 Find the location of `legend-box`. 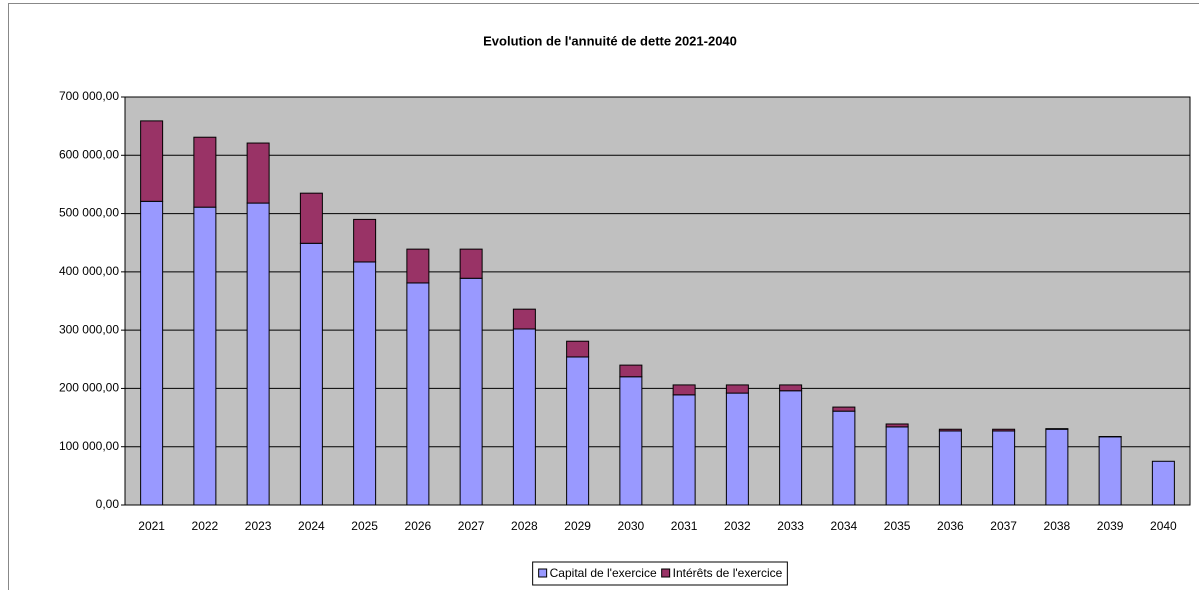

legend-box is located at coordinates (660, 573).